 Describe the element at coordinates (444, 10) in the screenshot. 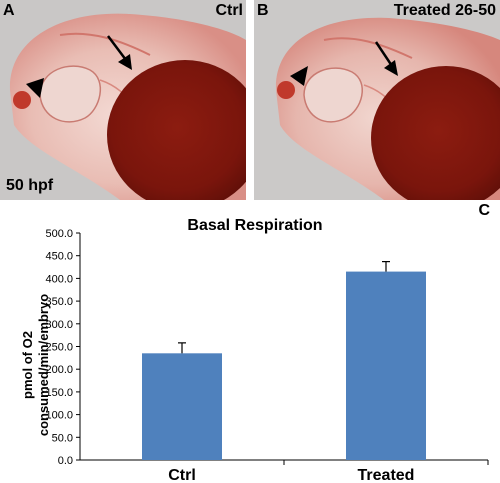

I see `panel-condition-treated: Treated 26-50` at that location.